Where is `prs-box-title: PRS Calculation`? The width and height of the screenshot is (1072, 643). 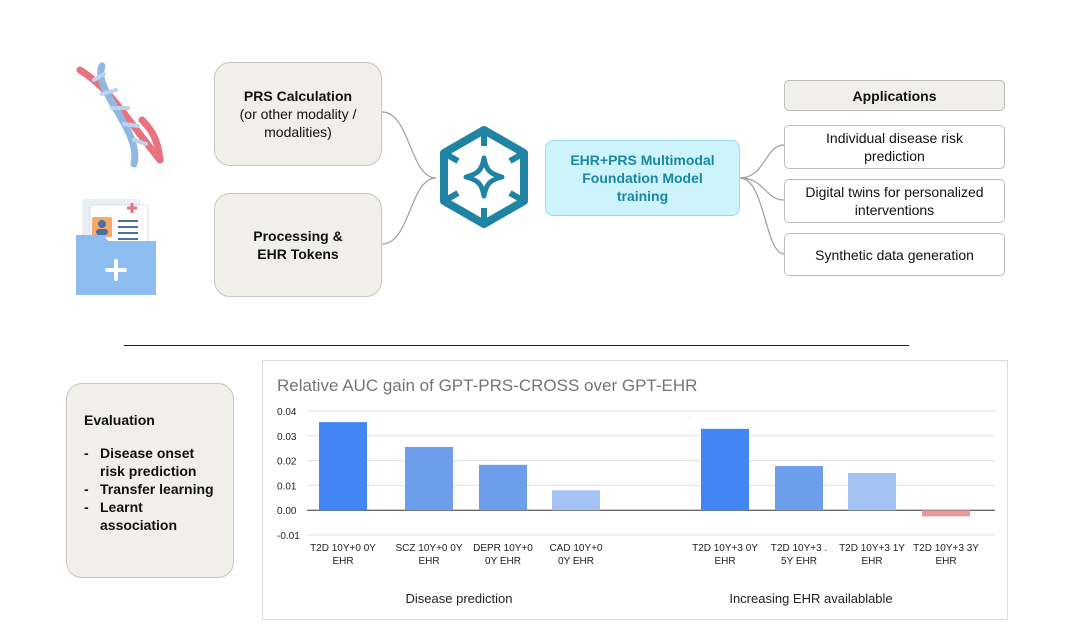
prs-box-title: PRS Calculation is located at coordinates (298, 96).